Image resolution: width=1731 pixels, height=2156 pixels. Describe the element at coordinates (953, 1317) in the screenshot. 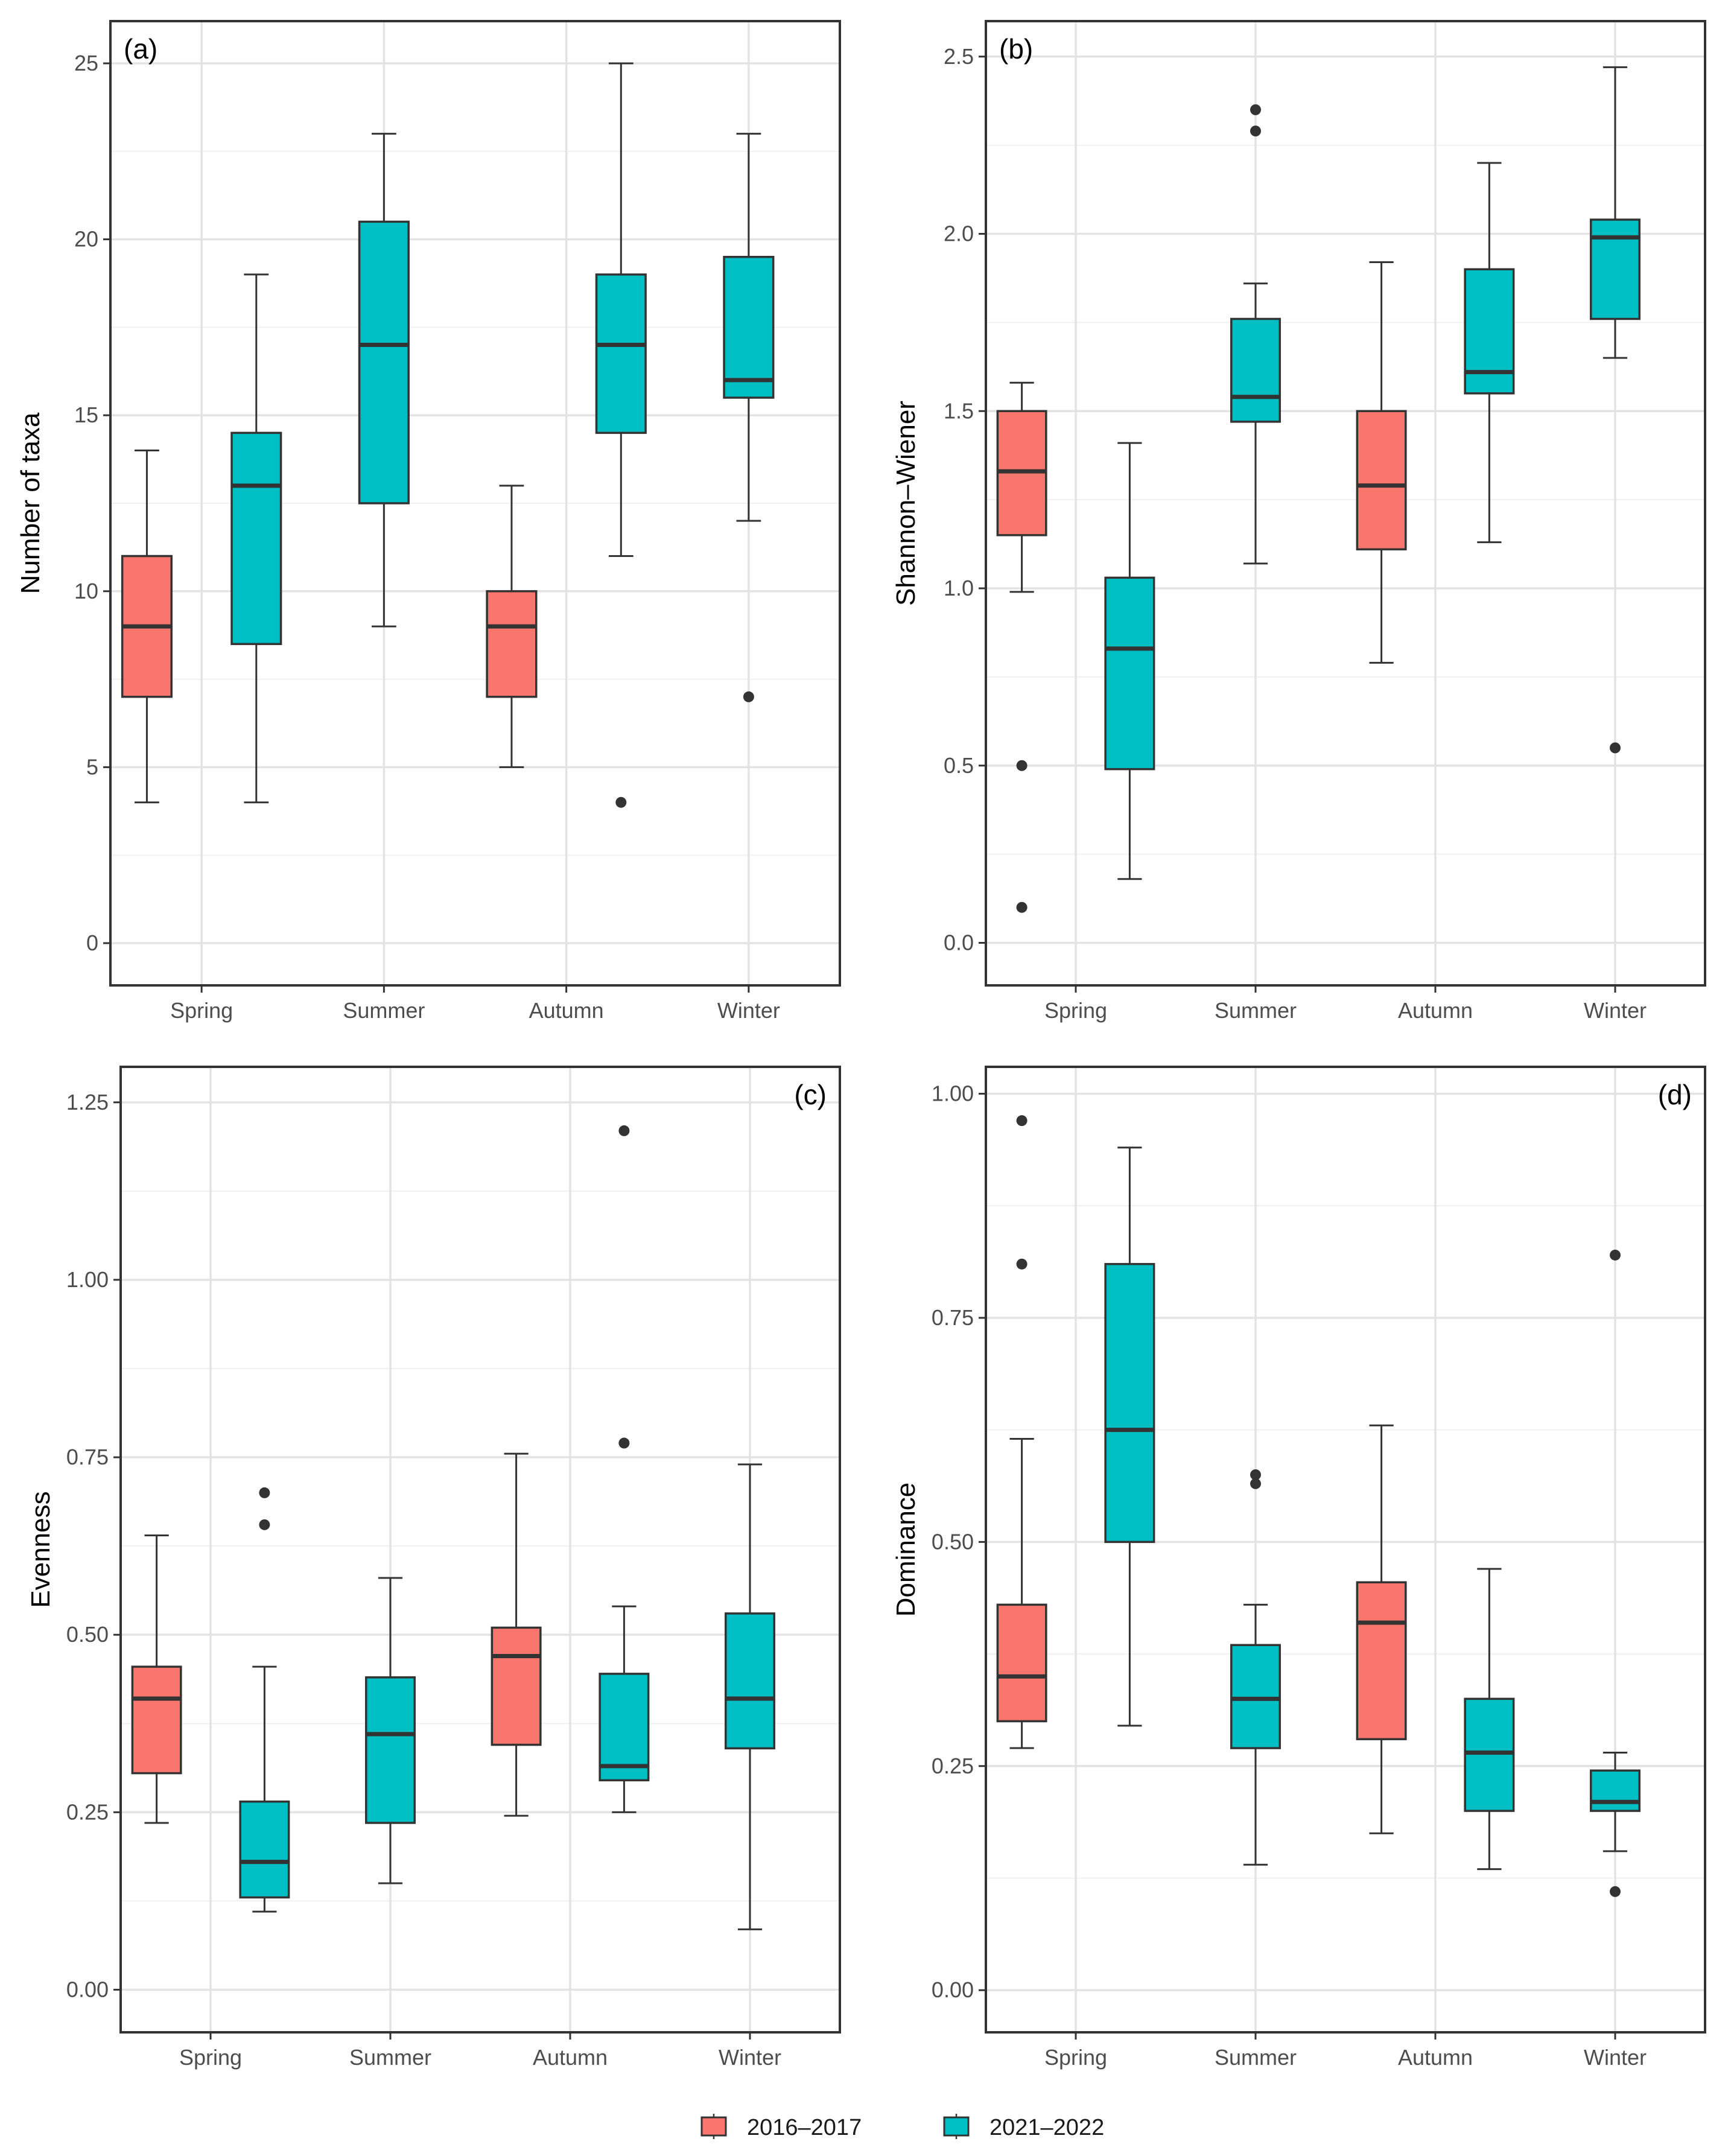

I see `y-tick-label: 0.75` at that location.